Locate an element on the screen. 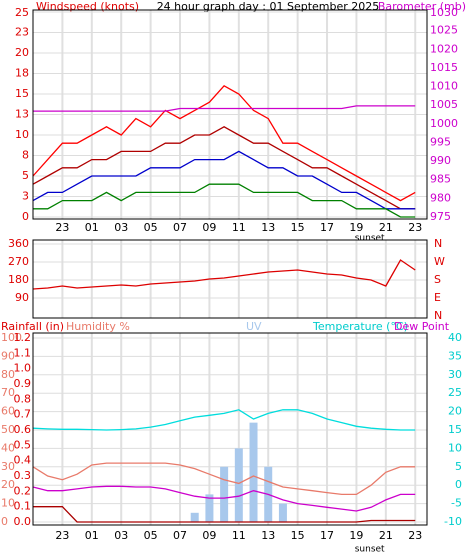  y2-tick-label: 985 is located at coordinates (440, 179).